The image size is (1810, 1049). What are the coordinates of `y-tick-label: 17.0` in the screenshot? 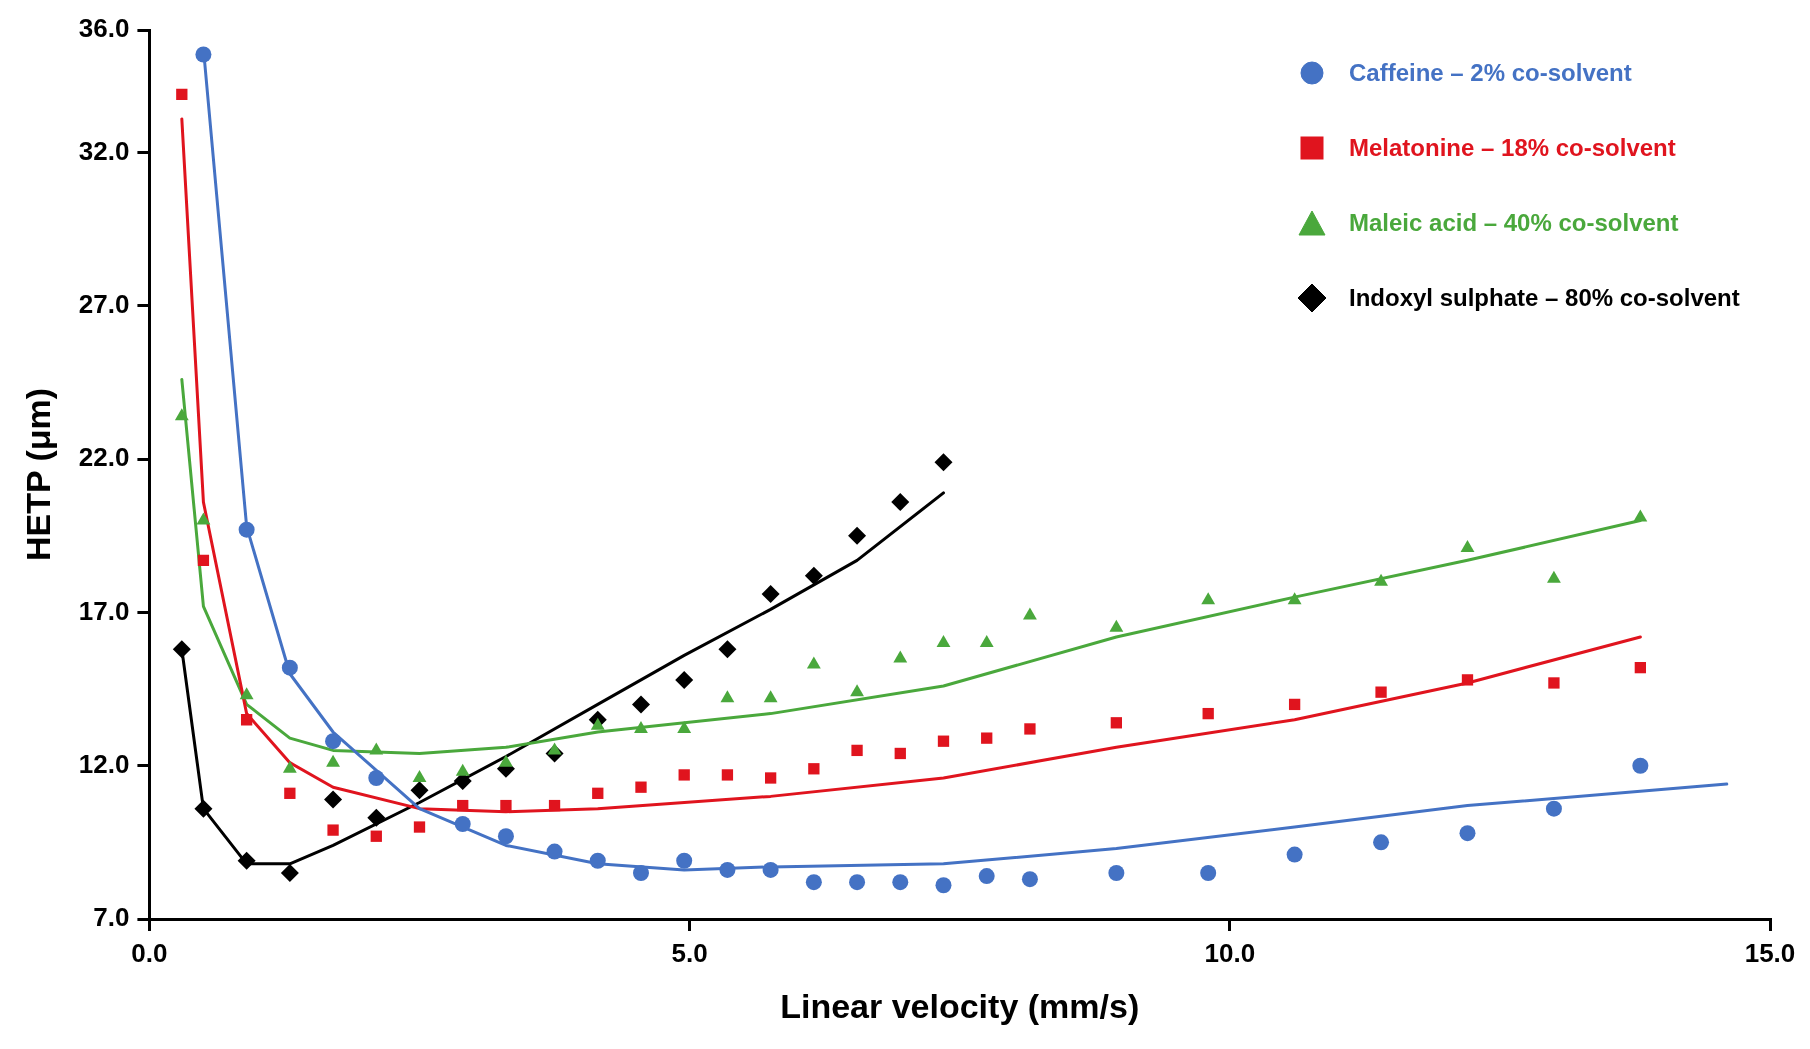 It's located at (104, 610).